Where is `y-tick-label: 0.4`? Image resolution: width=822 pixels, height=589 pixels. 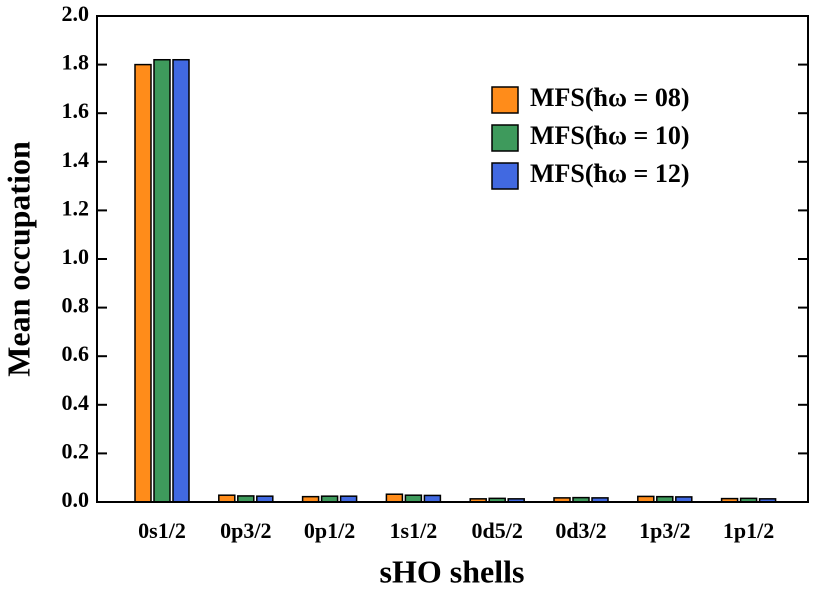
y-tick-label: 0.4 is located at coordinates (76, 402).